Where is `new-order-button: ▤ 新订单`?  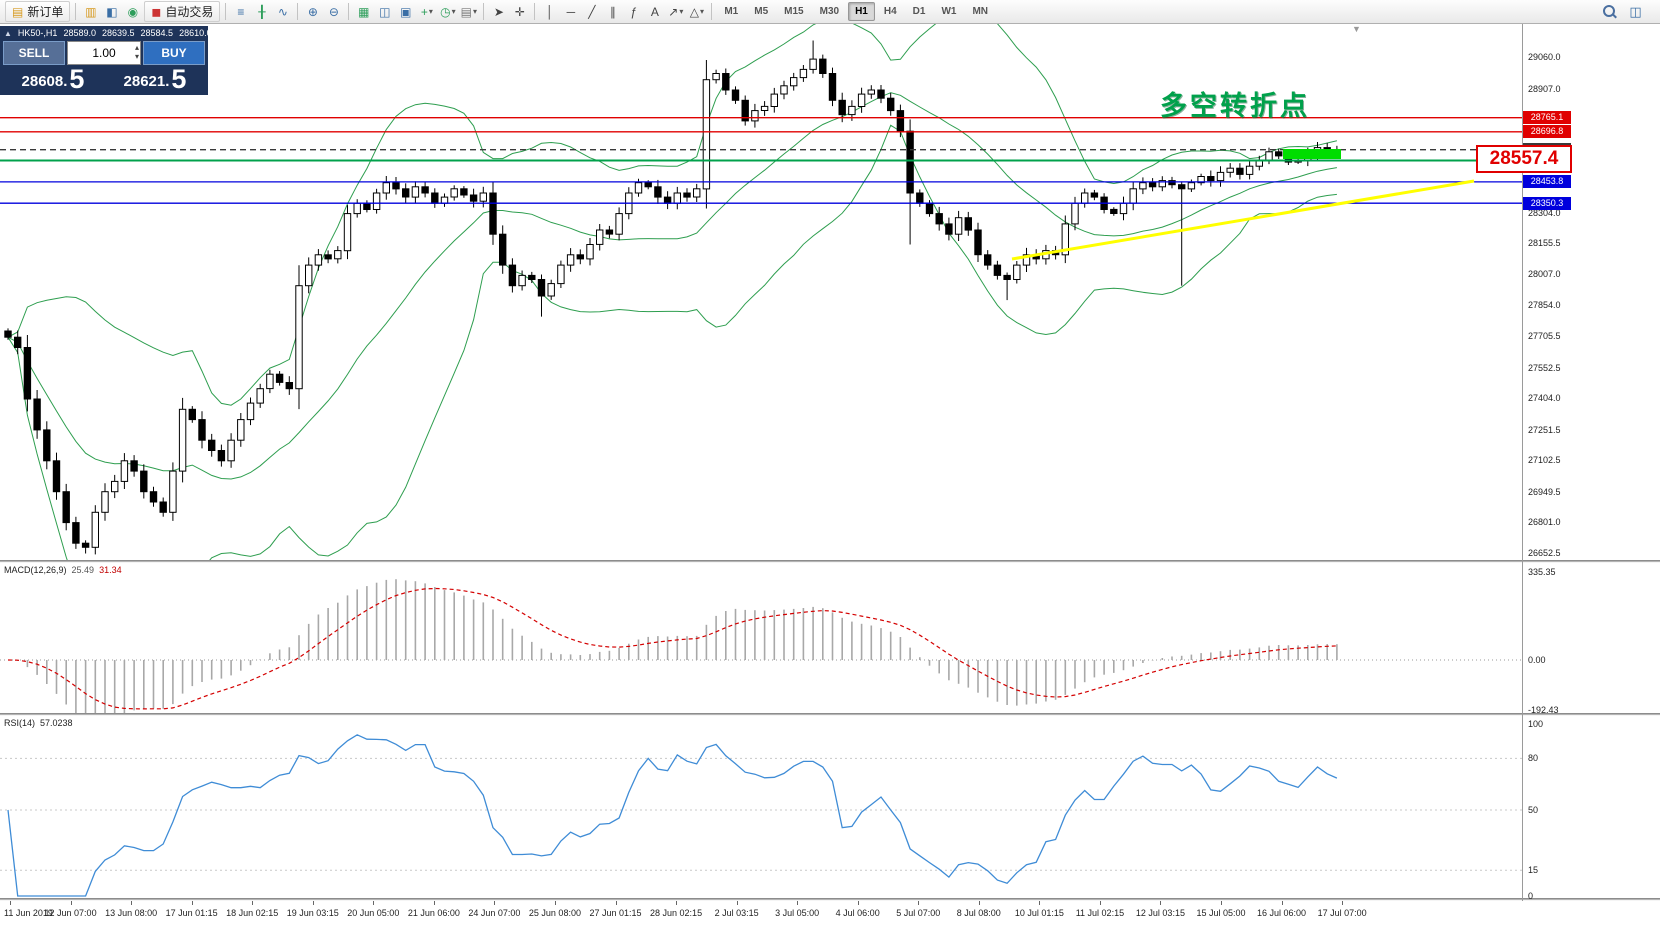 new-order-button: ▤ 新订单 is located at coordinates (38, 11).